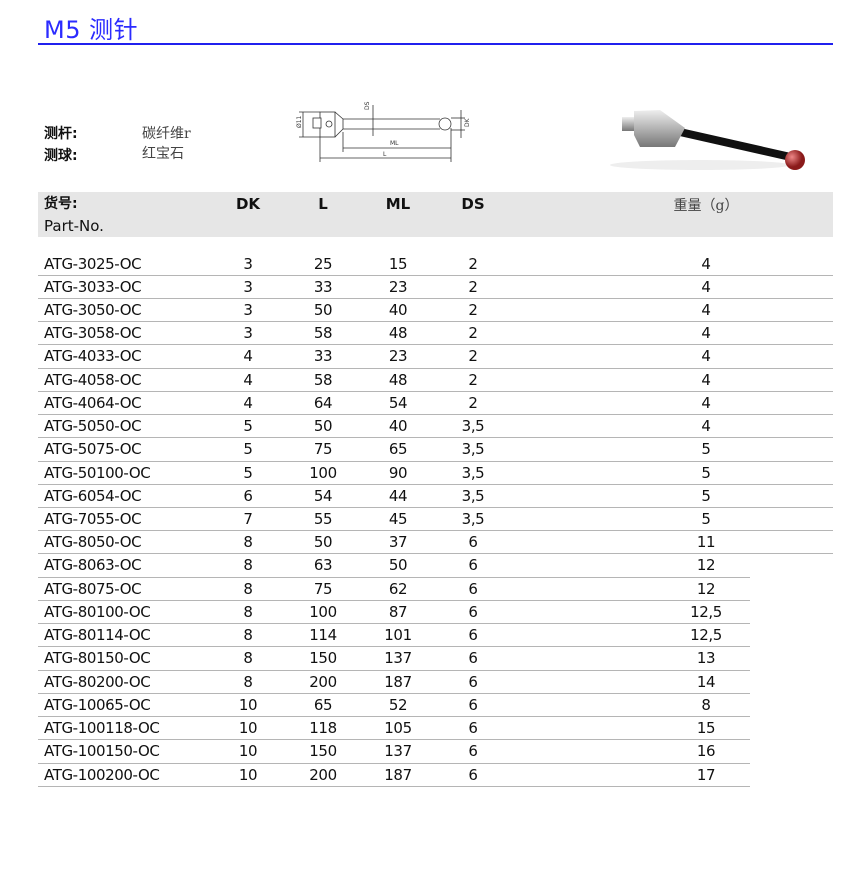 The height and width of the screenshot is (879, 867). I want to click on cell-part-no: ATG-50100-OC, so click(97, 472).